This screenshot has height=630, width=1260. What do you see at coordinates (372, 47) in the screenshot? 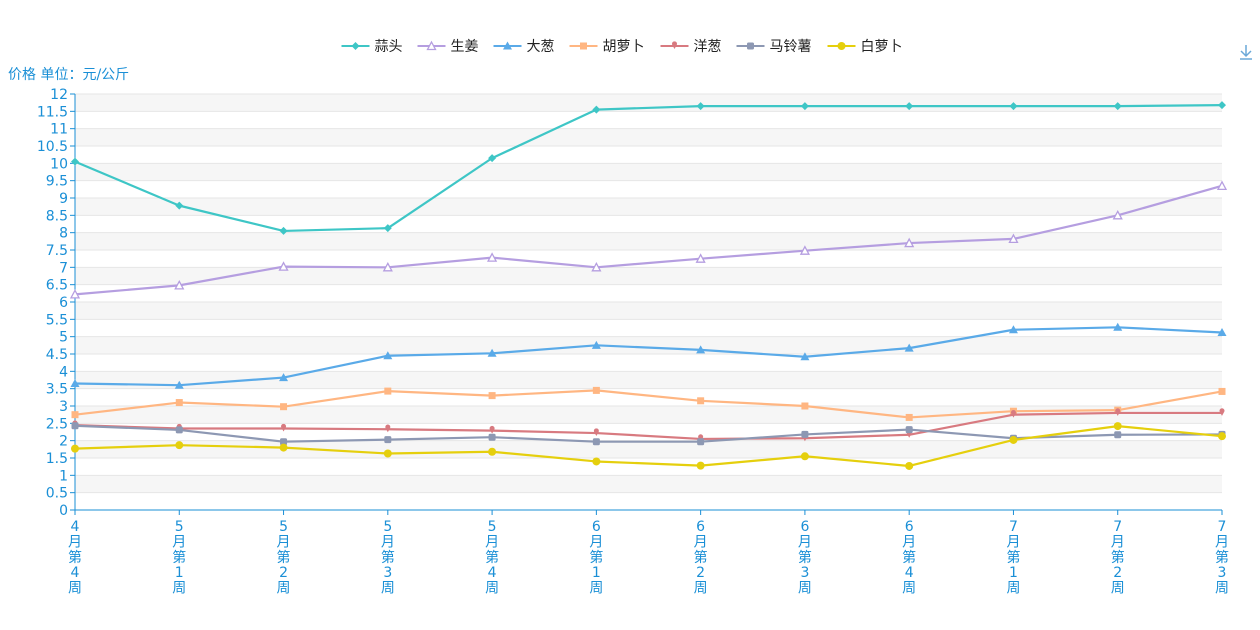
I see `legend-item: 蒜头` at bounding box center [372, 47].